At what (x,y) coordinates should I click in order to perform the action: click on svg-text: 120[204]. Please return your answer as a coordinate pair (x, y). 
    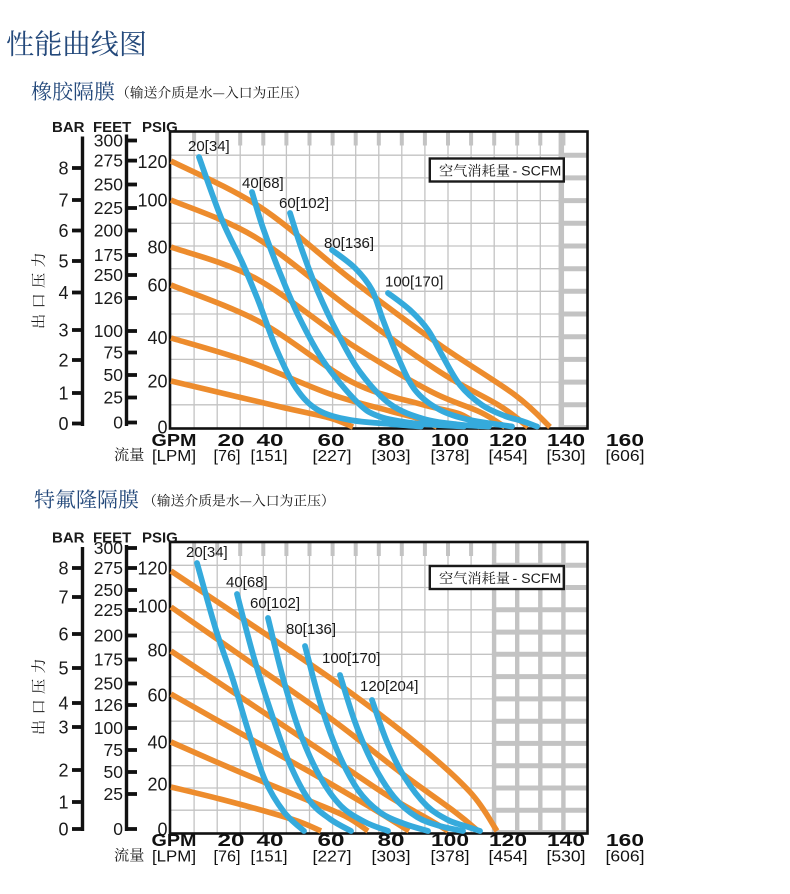
    Looking at the image, I should click on (389, 686).